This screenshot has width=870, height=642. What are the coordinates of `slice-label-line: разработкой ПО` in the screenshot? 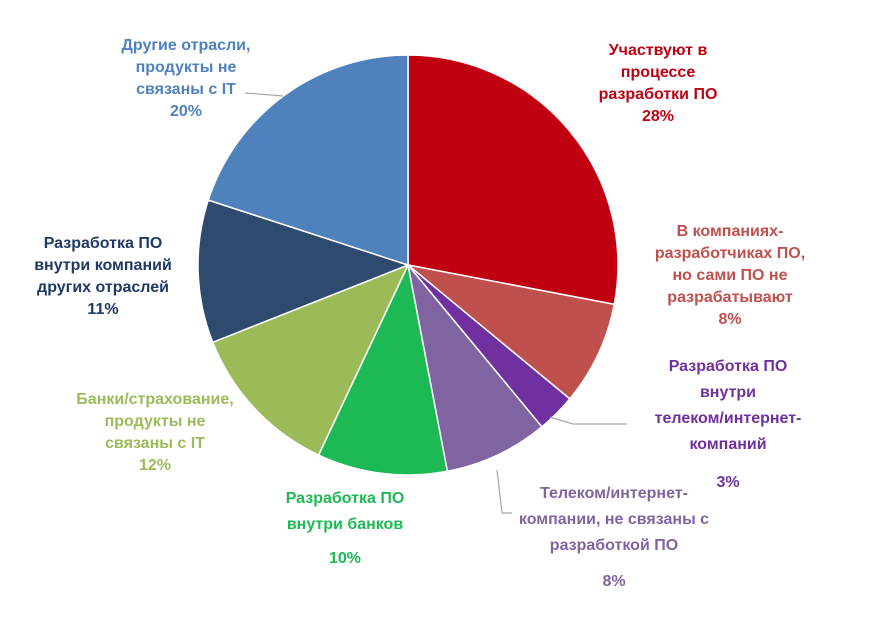 It's located at (614, 545).